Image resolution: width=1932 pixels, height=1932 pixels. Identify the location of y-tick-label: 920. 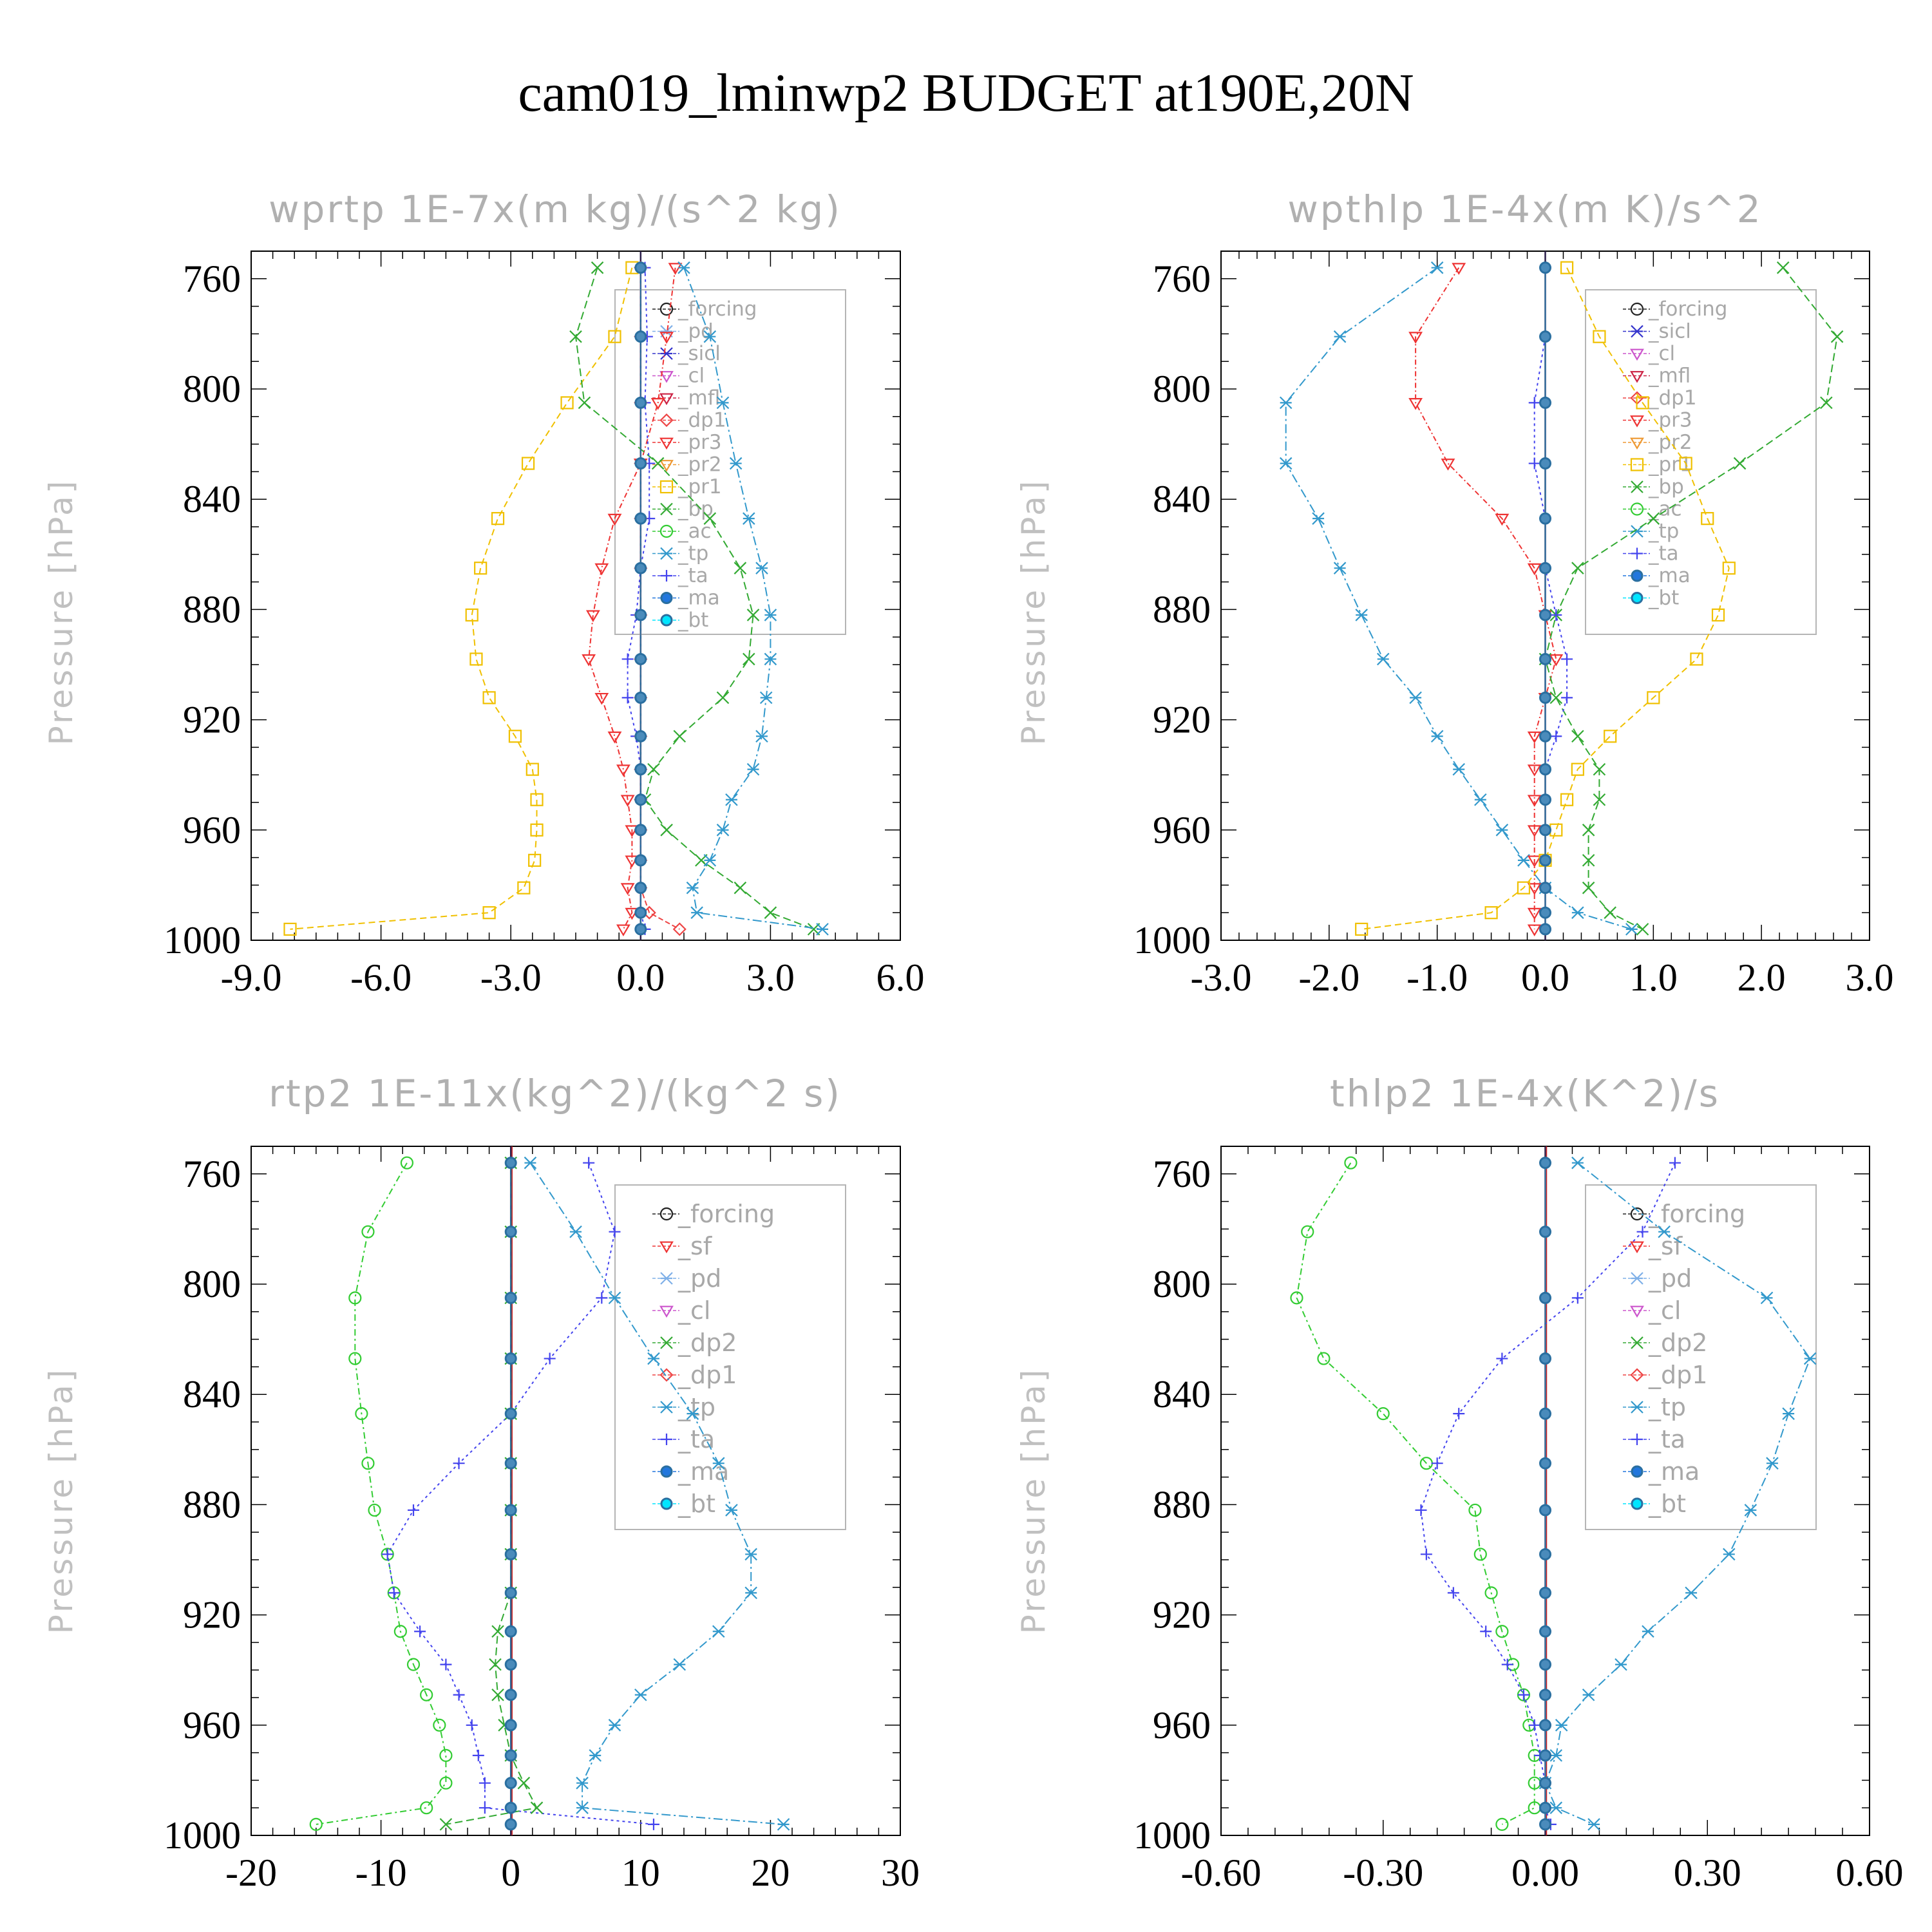
(1182, 1615).